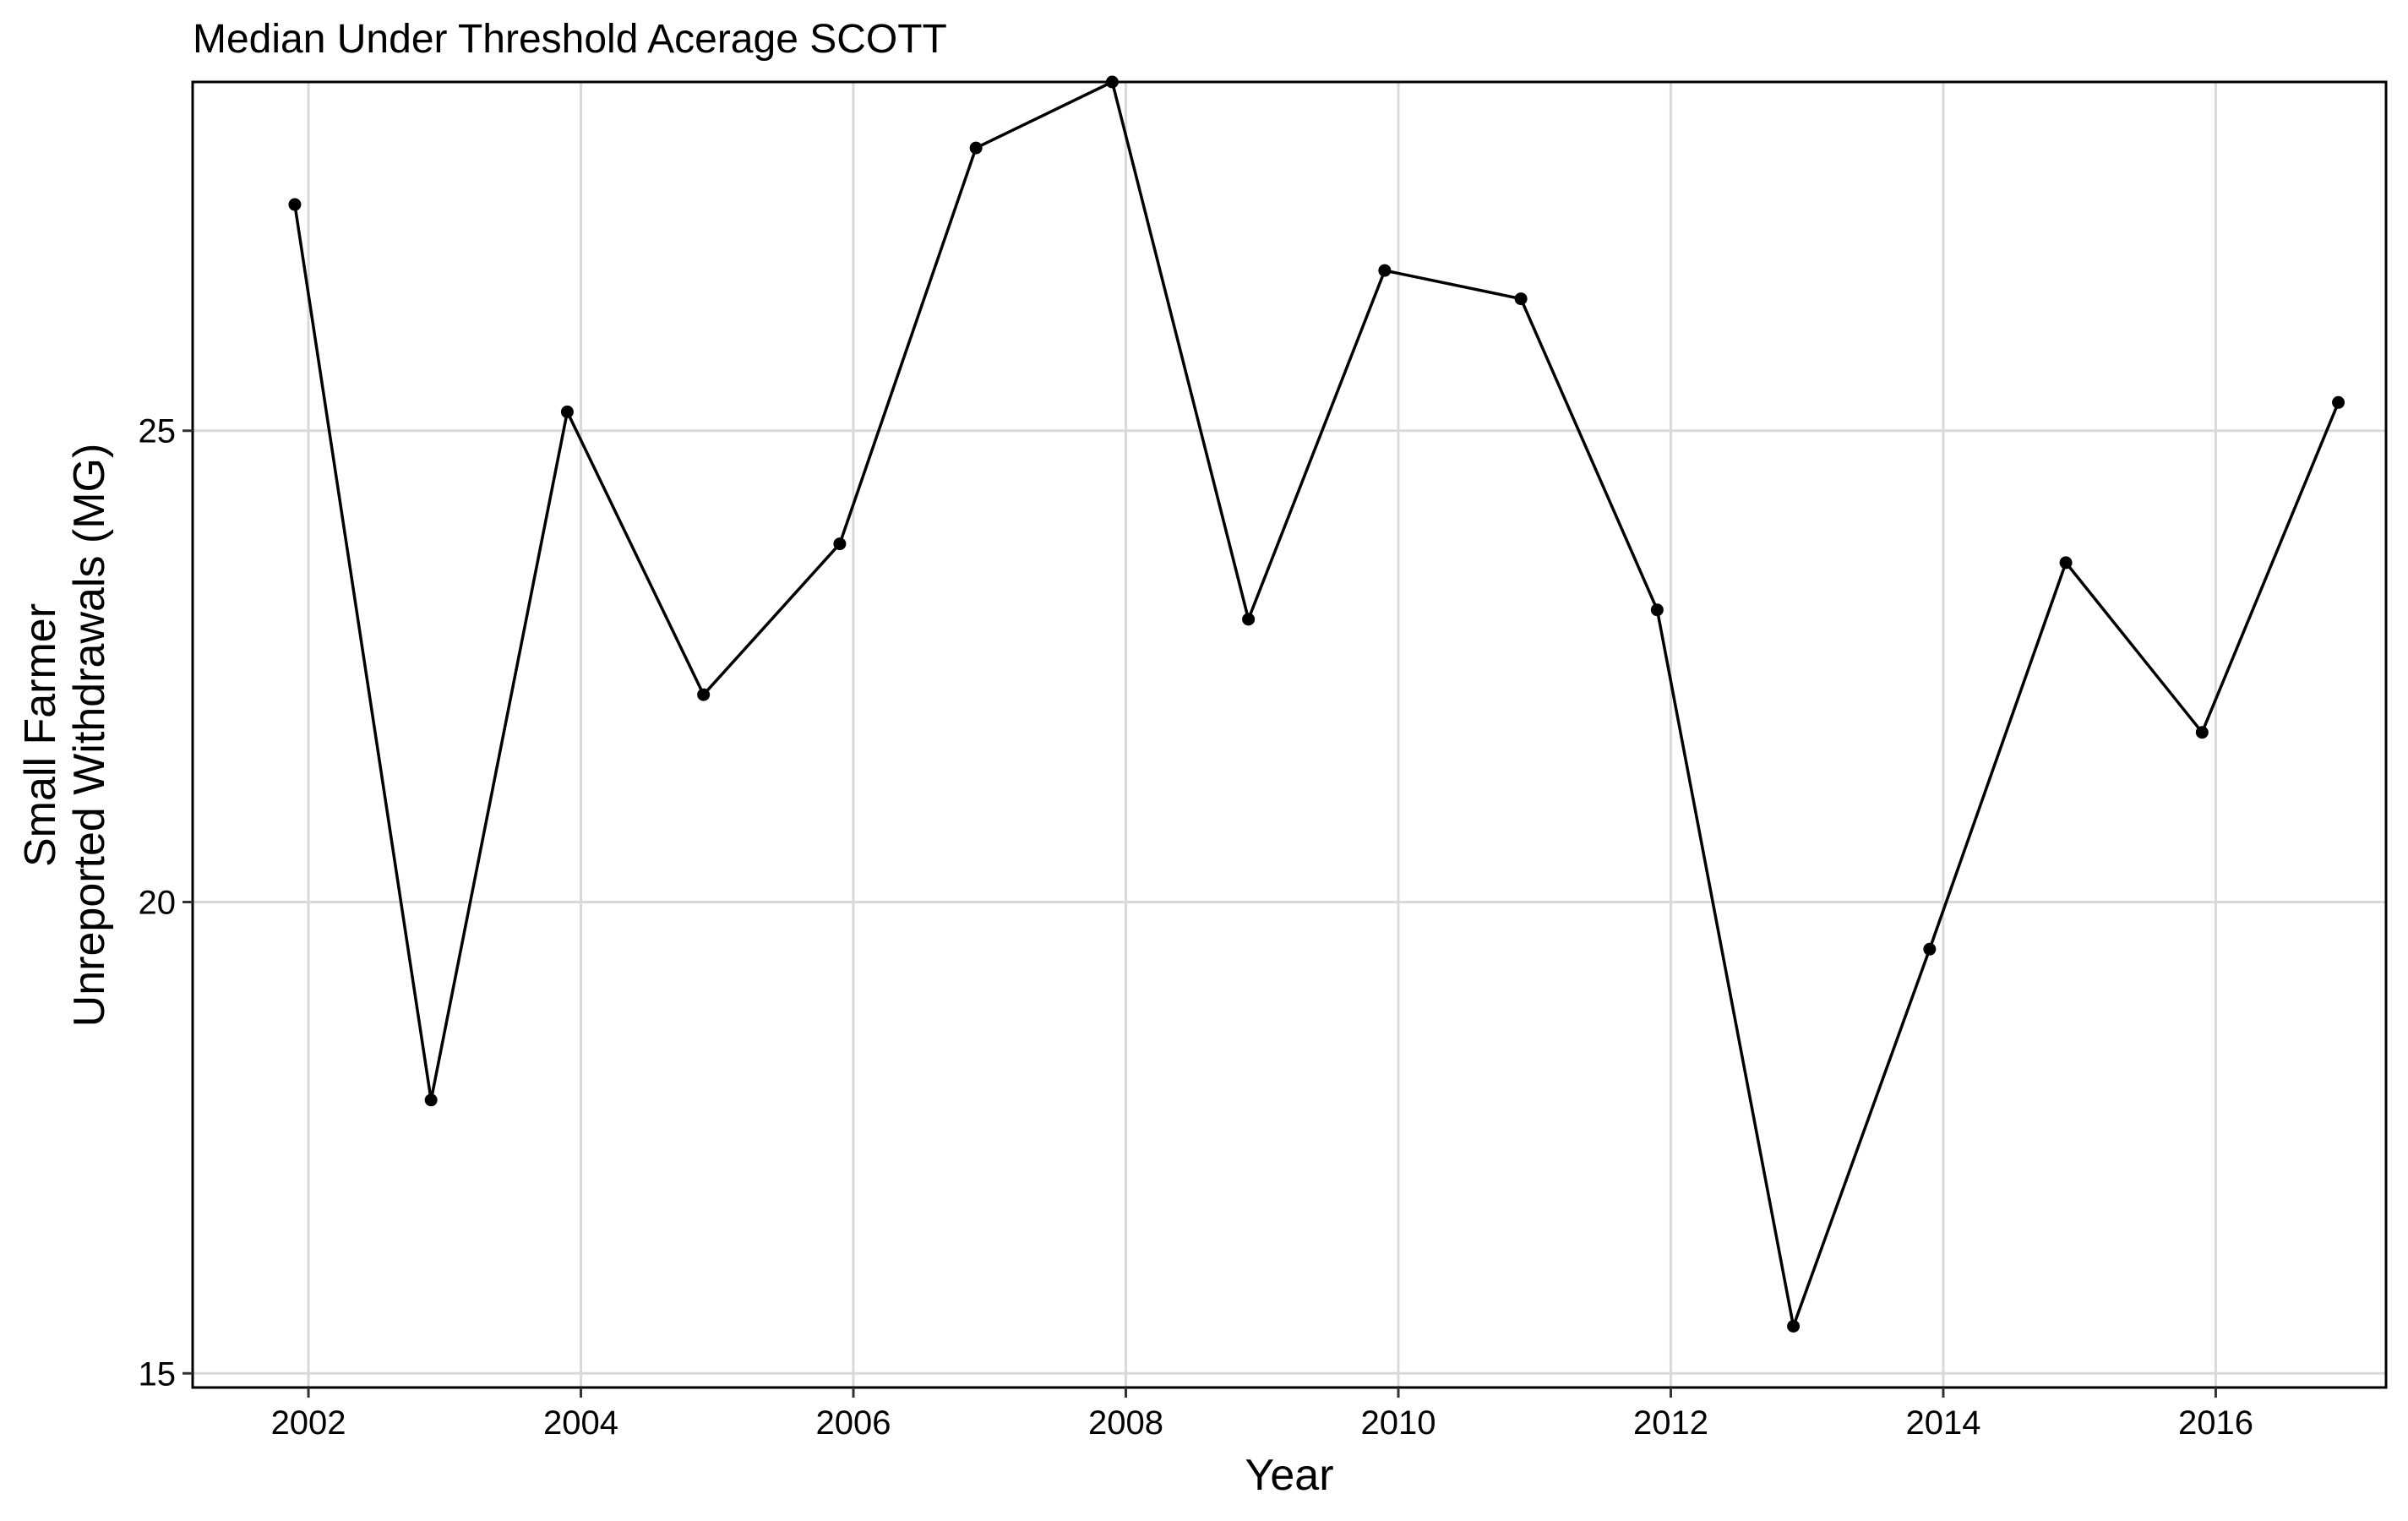 This screenshot has width=2408, height=1521. What do you see at coordinates (1670, 1423) in the screenshot?
I see `x-tick-label: 2012` at bounding box center [1670, 1423].